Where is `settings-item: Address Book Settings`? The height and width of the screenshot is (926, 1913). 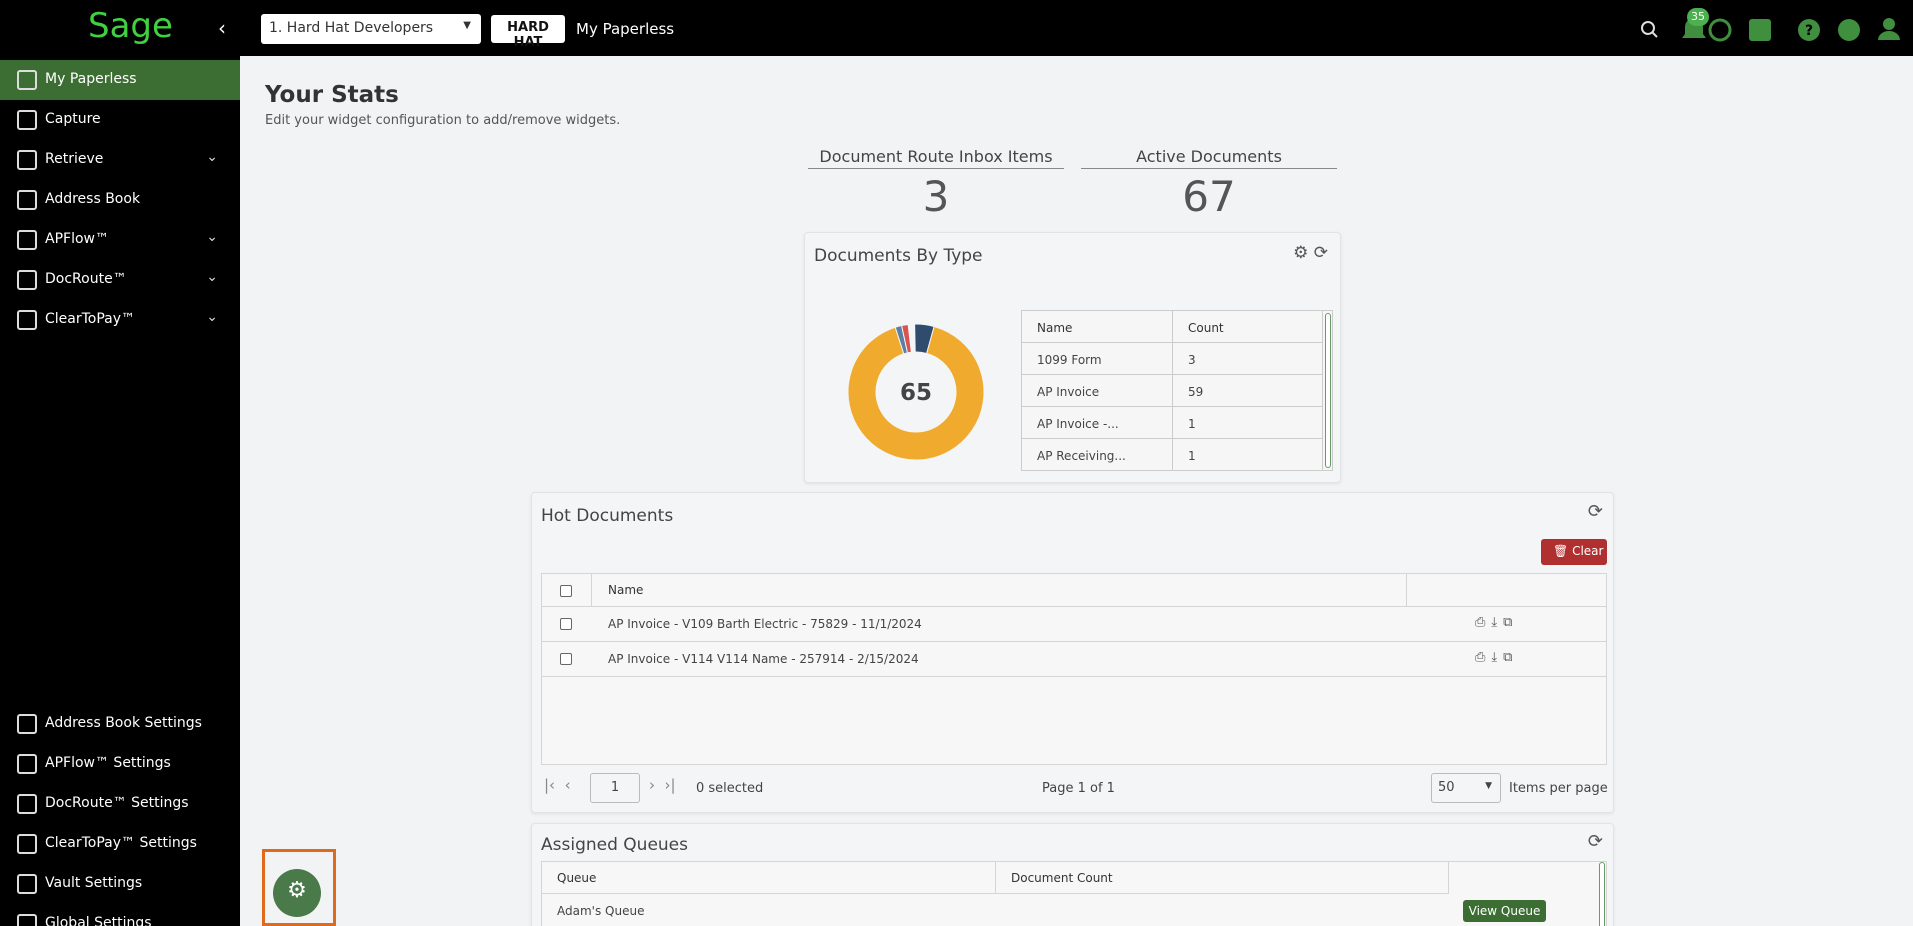 settings-item: Address Book Settings is located at coordinates (120, 724).